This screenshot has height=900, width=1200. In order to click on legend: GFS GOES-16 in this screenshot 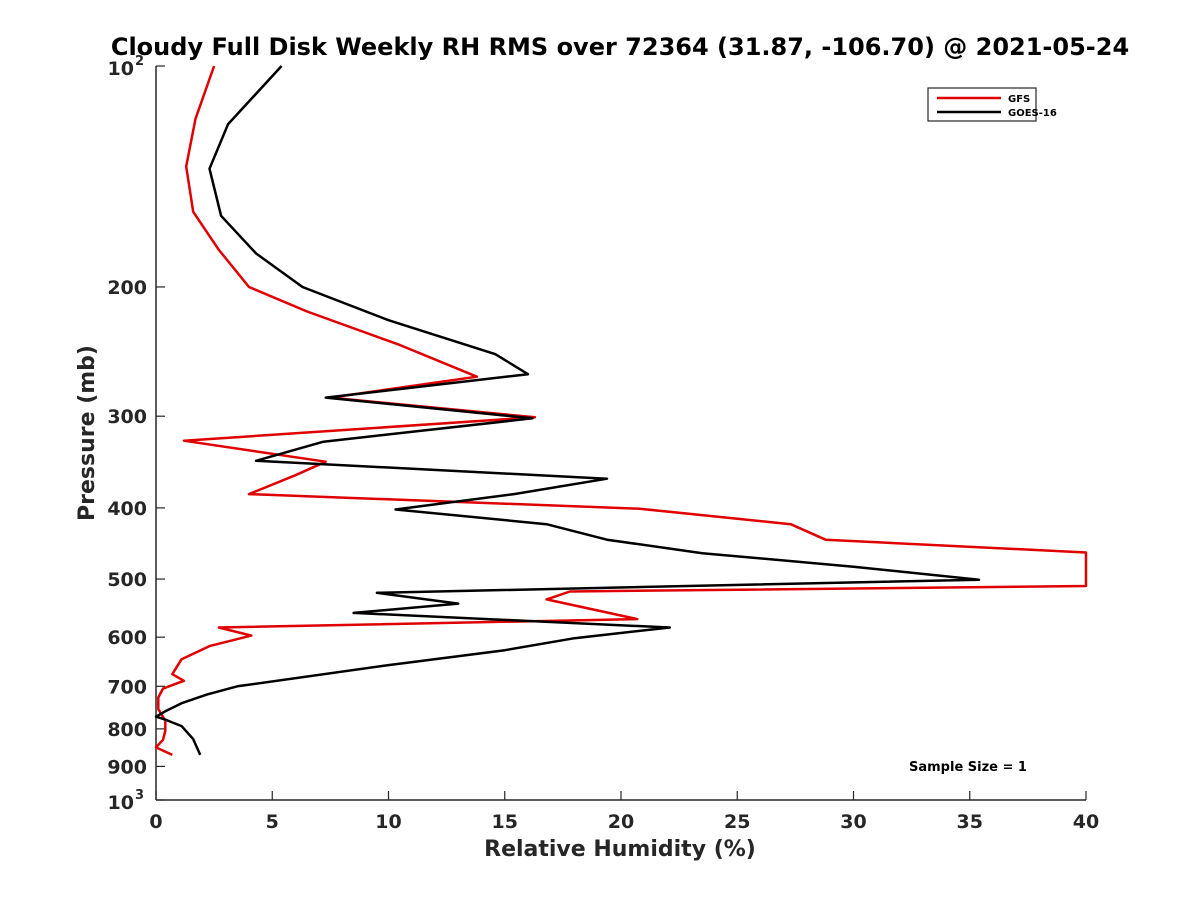, I will do `click(992, 104)`.